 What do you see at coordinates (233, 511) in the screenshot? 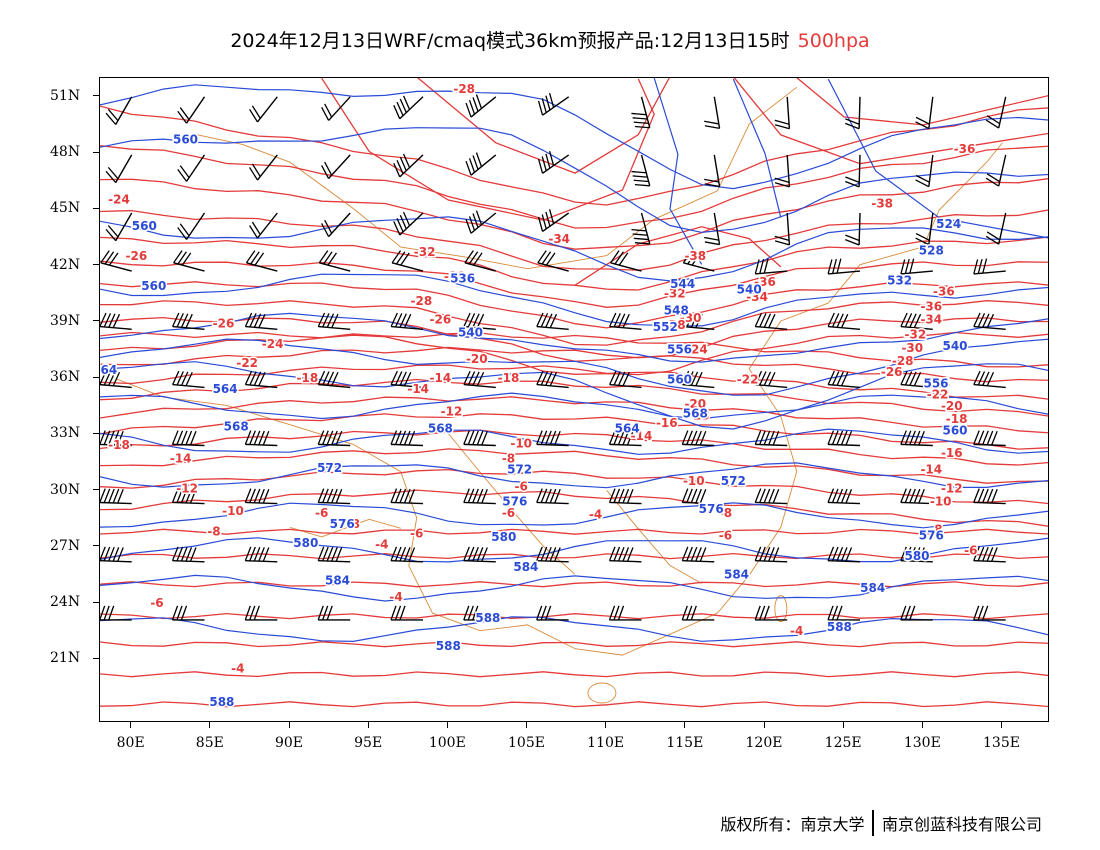
I see `temperature-label: -10` at bounding box center [233, 511].